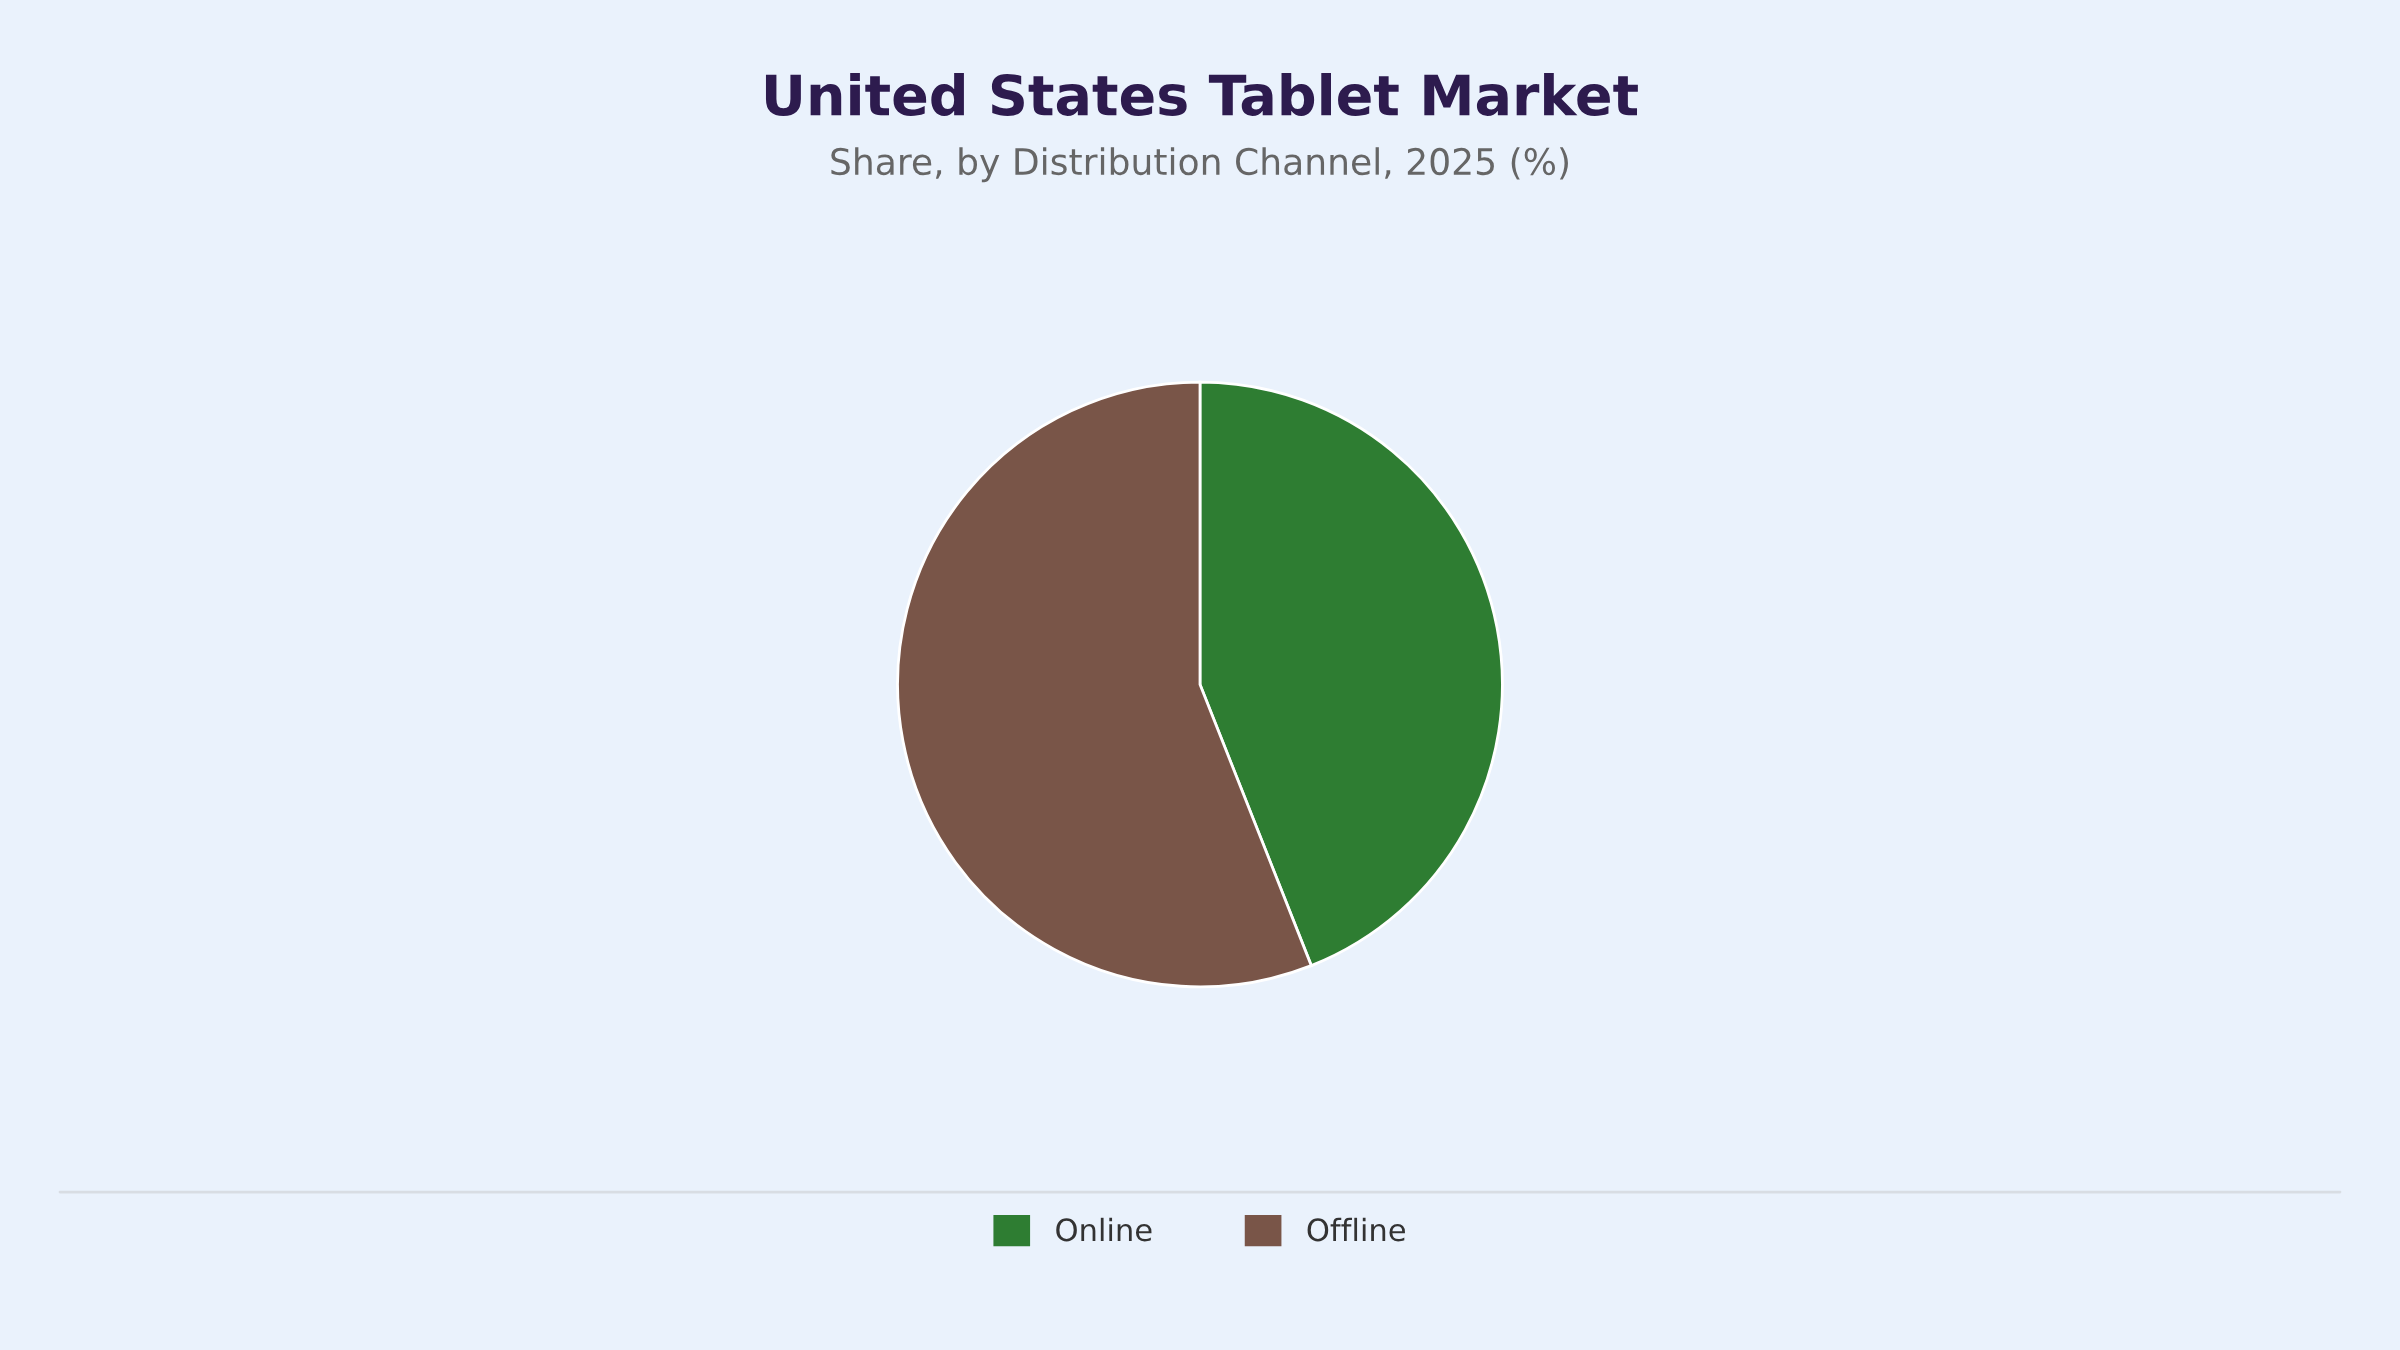 Image resolution: width=2400 pixels, height=1350 pixels. What do you see at coordinates (1356, 1229) in the screenshot?
I see `legend-label: Offline` at bounding box center [1356, 1229].